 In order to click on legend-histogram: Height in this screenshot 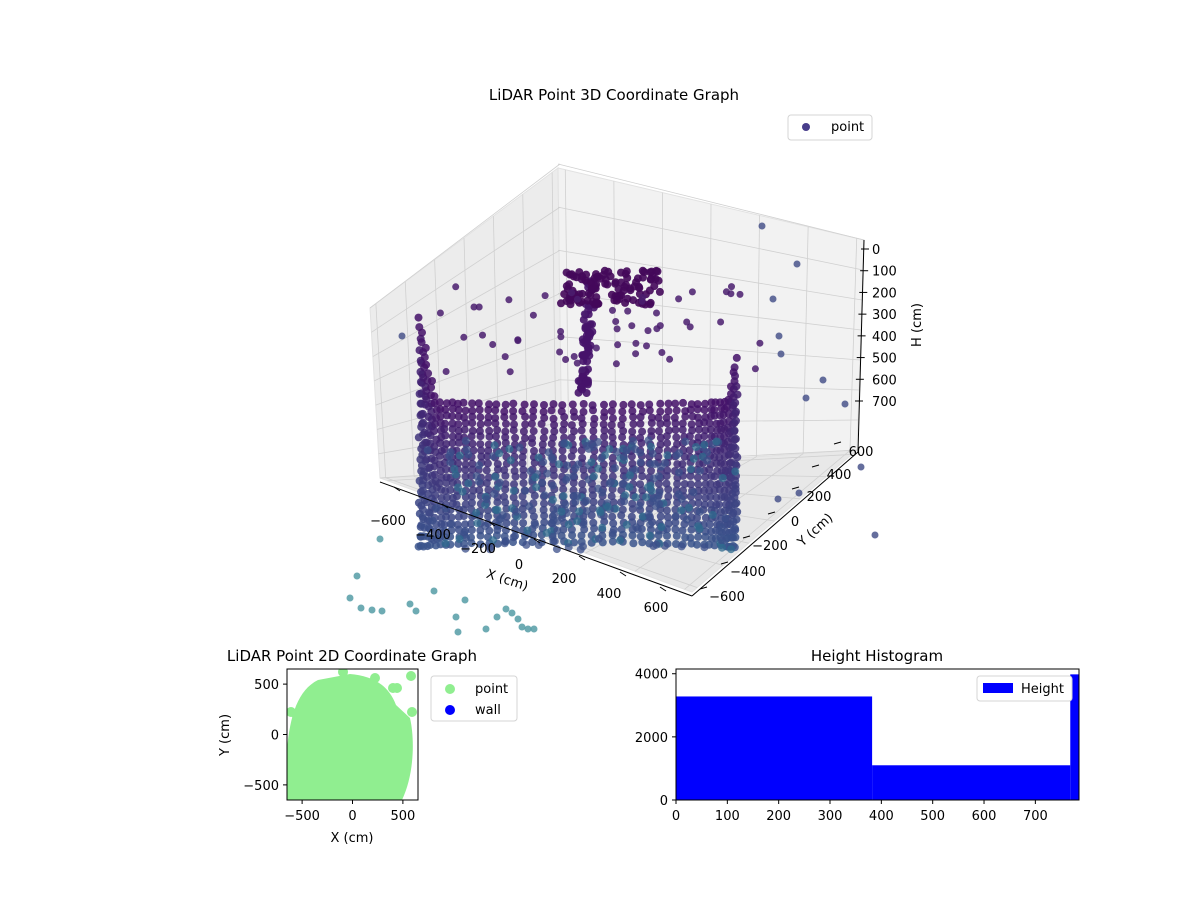, I will do `click(1024, 688)`.